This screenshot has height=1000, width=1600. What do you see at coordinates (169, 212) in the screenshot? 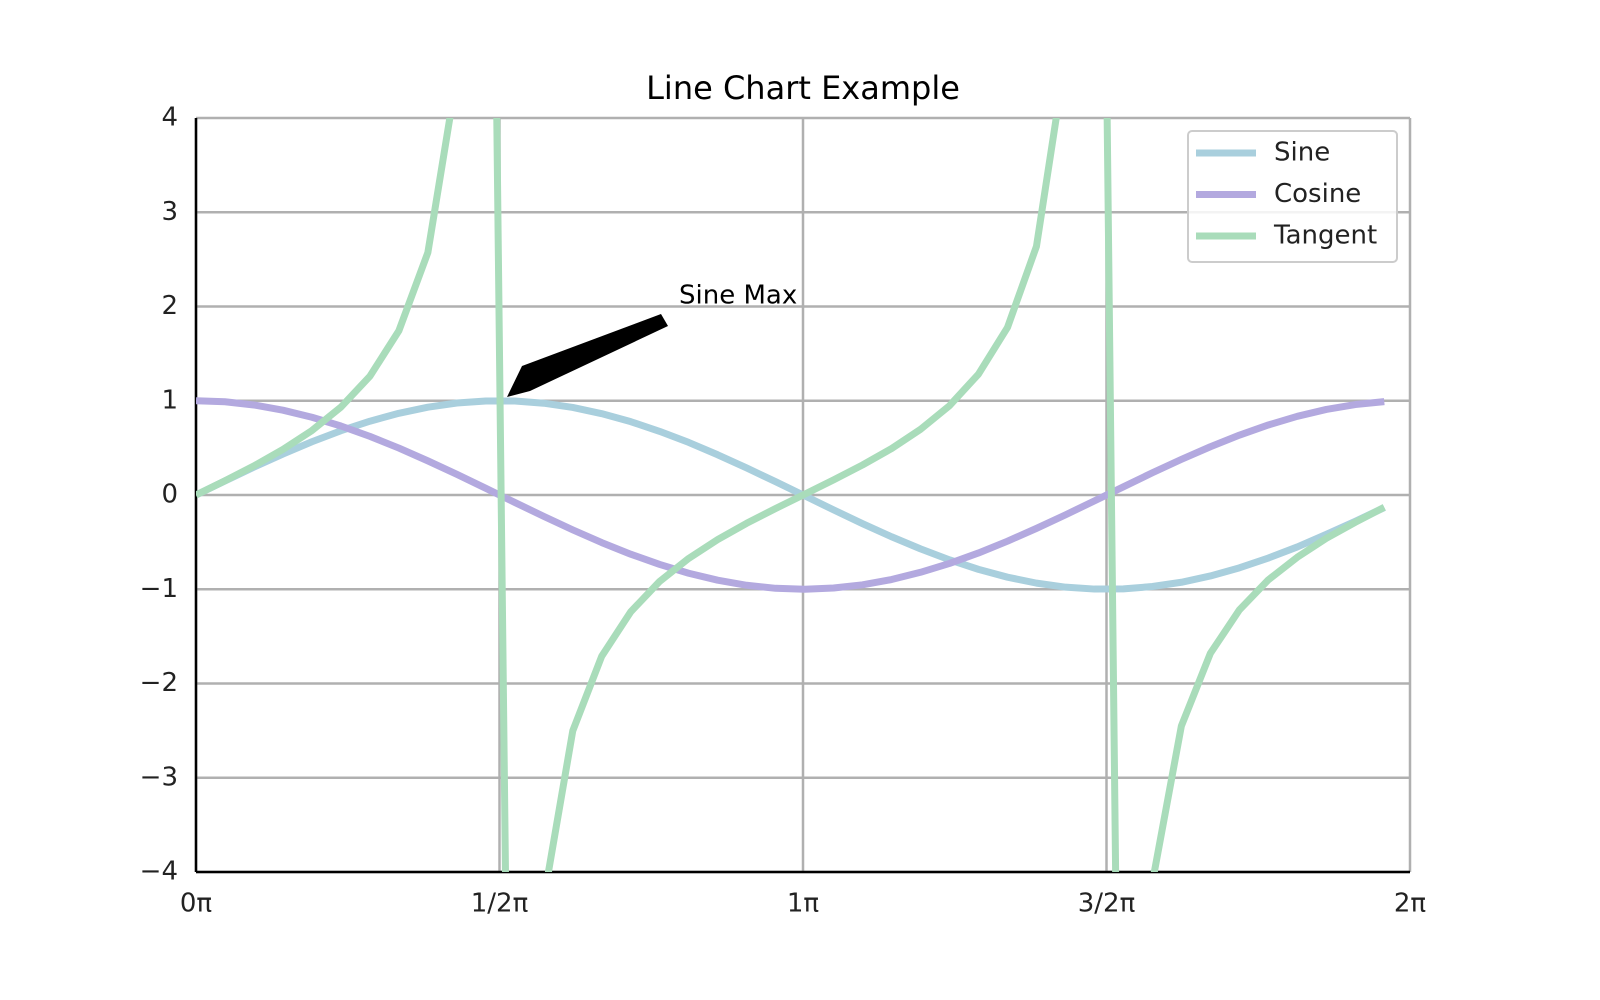
I see `y-tick-label: 3` at bounding box center [169, 212].